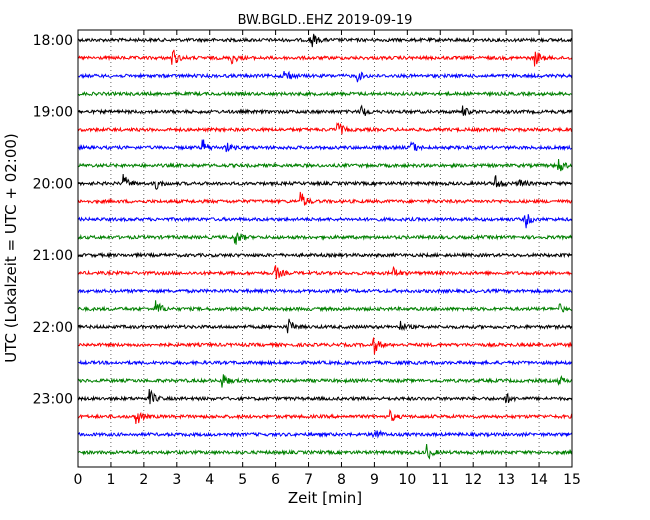  What do you see at coordinates (325, 238) in the screenshot?
I see `seismic-trace-2045` at bounding box center [325, 238].